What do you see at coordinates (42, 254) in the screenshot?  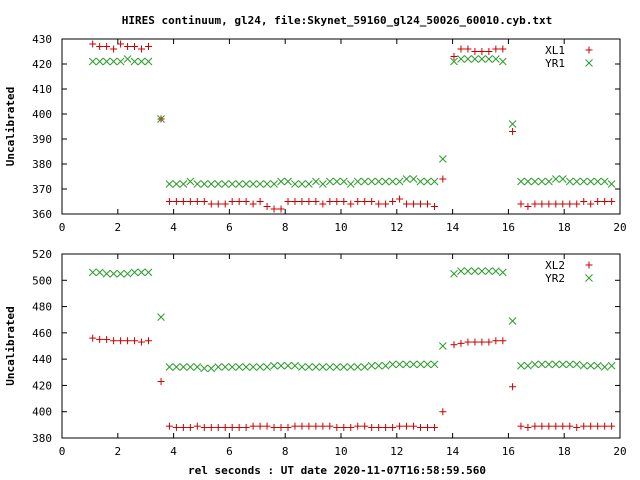 I see `y-tick-label: 520` at bounding box center [42, 254].